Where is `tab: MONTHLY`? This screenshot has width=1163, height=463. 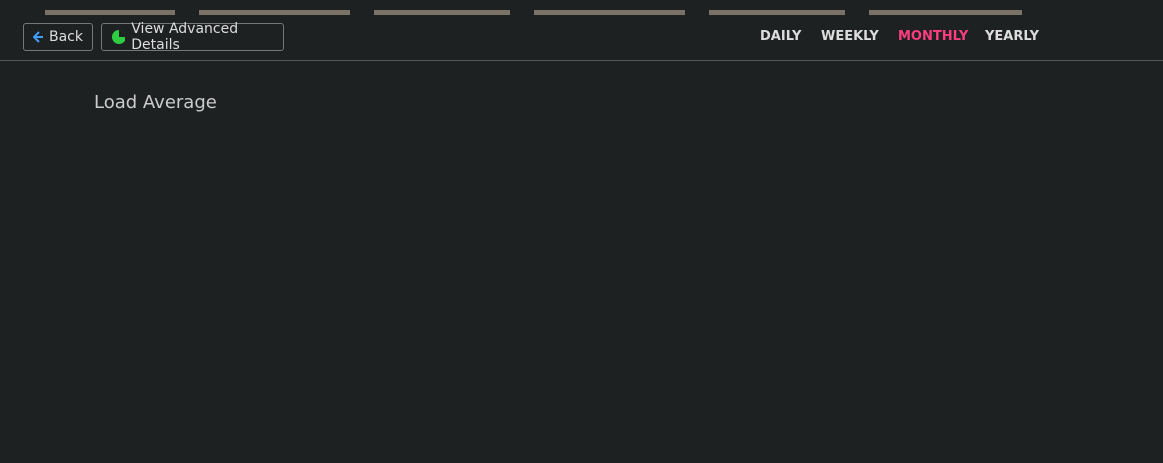
tab: MONTHLY is located at coordinates (933, 36).